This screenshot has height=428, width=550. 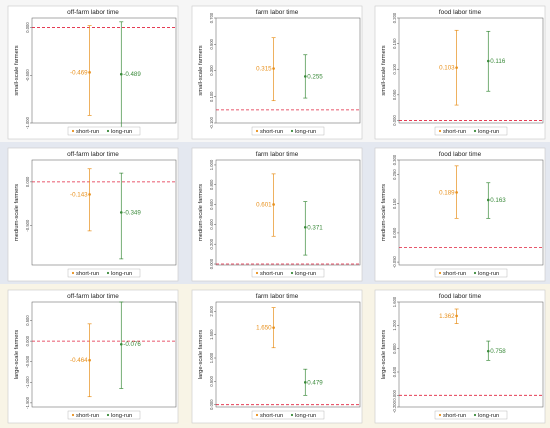 What do you see at coordinates (394, 159) in the screenshot?
I see `y-tick-label: 0.300` at bounding box center [394, 159].